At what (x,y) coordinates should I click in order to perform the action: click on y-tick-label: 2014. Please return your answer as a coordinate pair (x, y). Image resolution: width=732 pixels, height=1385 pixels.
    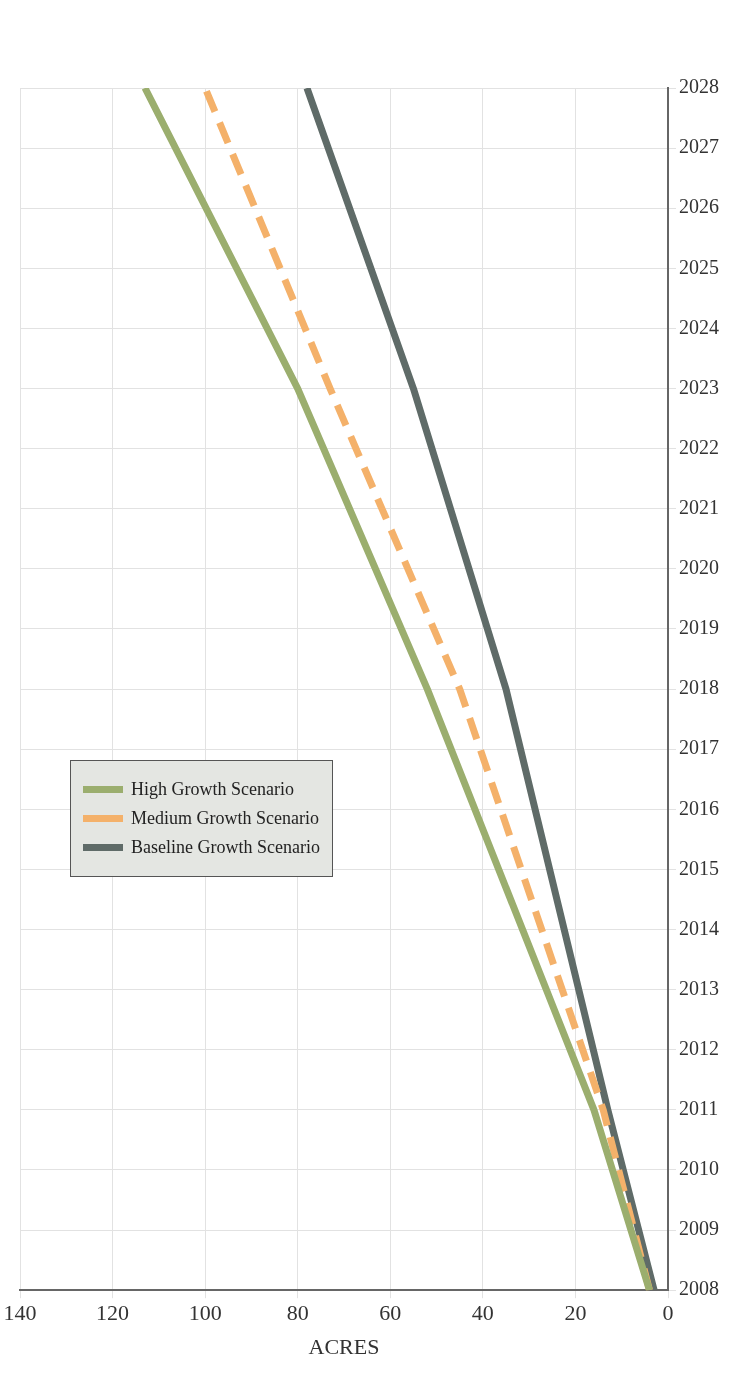
    Looking at the image, I should click on (699, 927).